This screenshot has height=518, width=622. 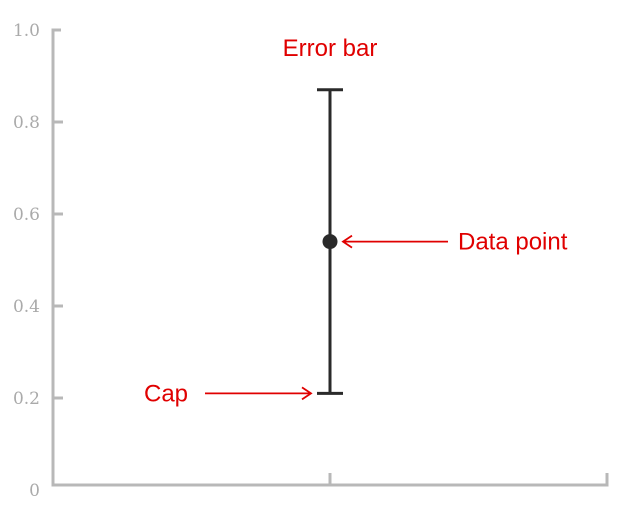 I want to click on cap-arrow-head, so click(x=307, y=393).